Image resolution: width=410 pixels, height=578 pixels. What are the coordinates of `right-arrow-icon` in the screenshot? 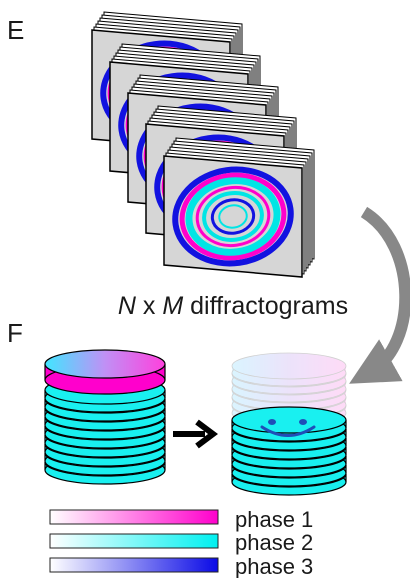 It's located at (195, 434).